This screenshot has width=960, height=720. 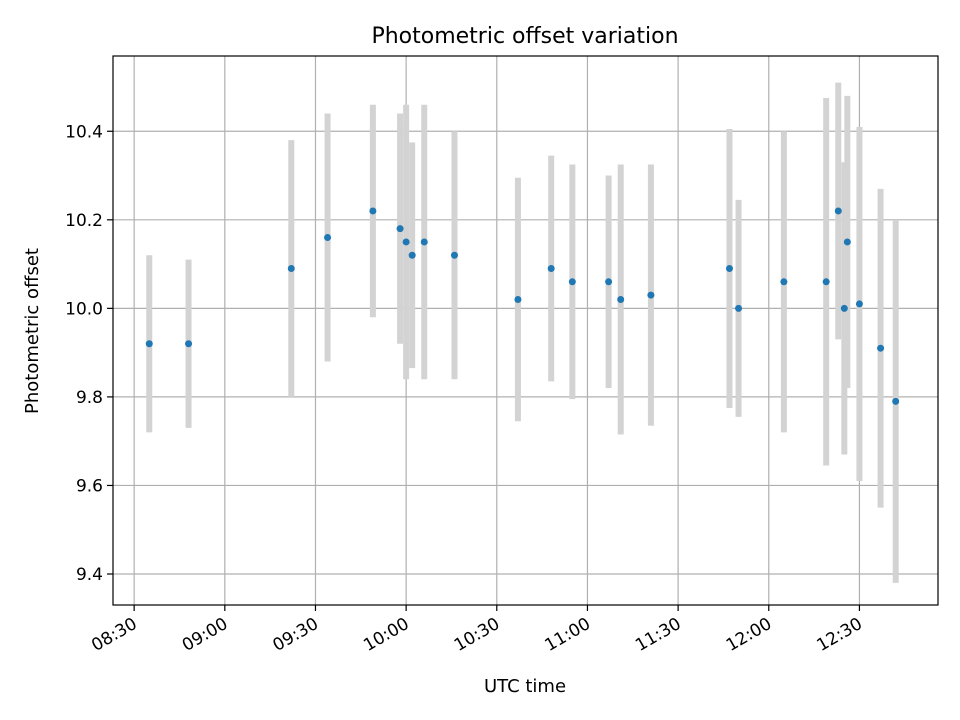 What do you see at coordinates (525, 686) in the screenshot?
I see `x-axis-label: UTC time` at bounding box center [525, 686].